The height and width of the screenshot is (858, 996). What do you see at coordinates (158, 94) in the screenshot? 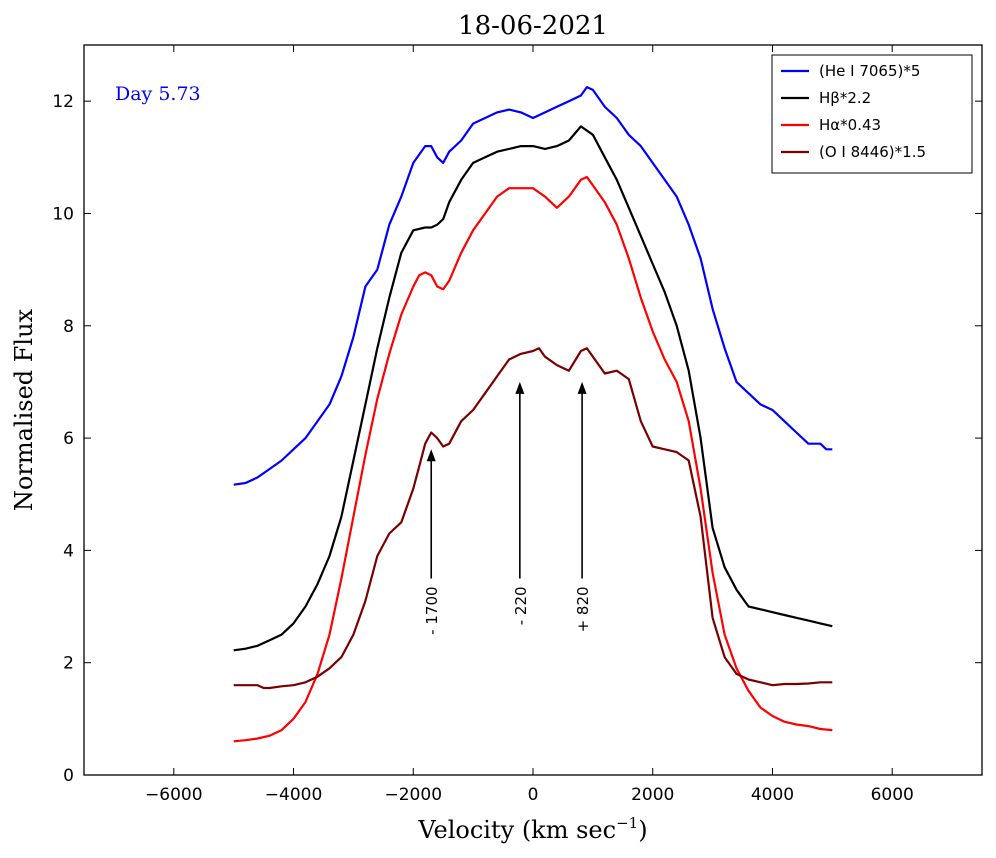
I see `day-label: Day 5.73` at bounding box center [158, 94].